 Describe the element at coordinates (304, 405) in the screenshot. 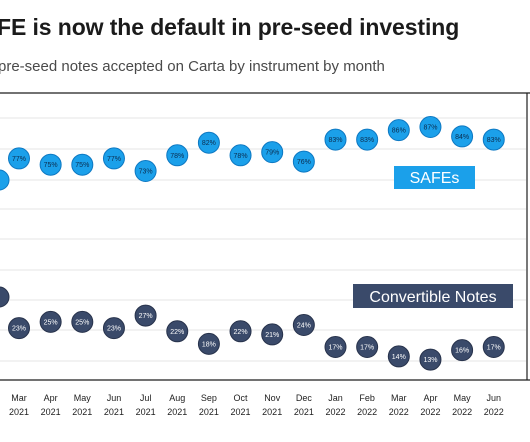

I see `x-tick: Dec 2021` at that location.